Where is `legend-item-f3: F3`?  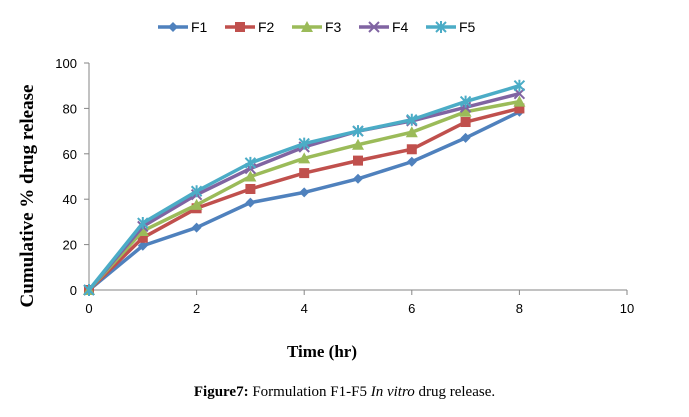
legend-item-f3: F3 is located at coordinates (317, 27).